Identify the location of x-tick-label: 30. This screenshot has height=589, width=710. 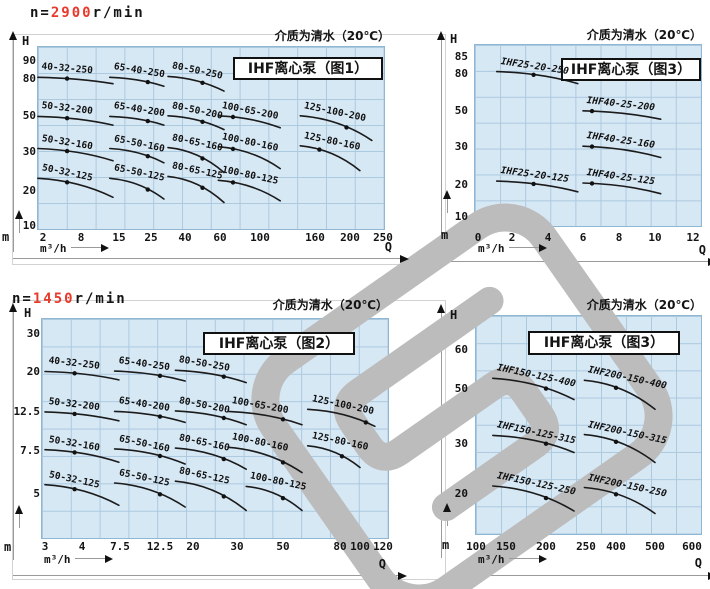
(237, 546).